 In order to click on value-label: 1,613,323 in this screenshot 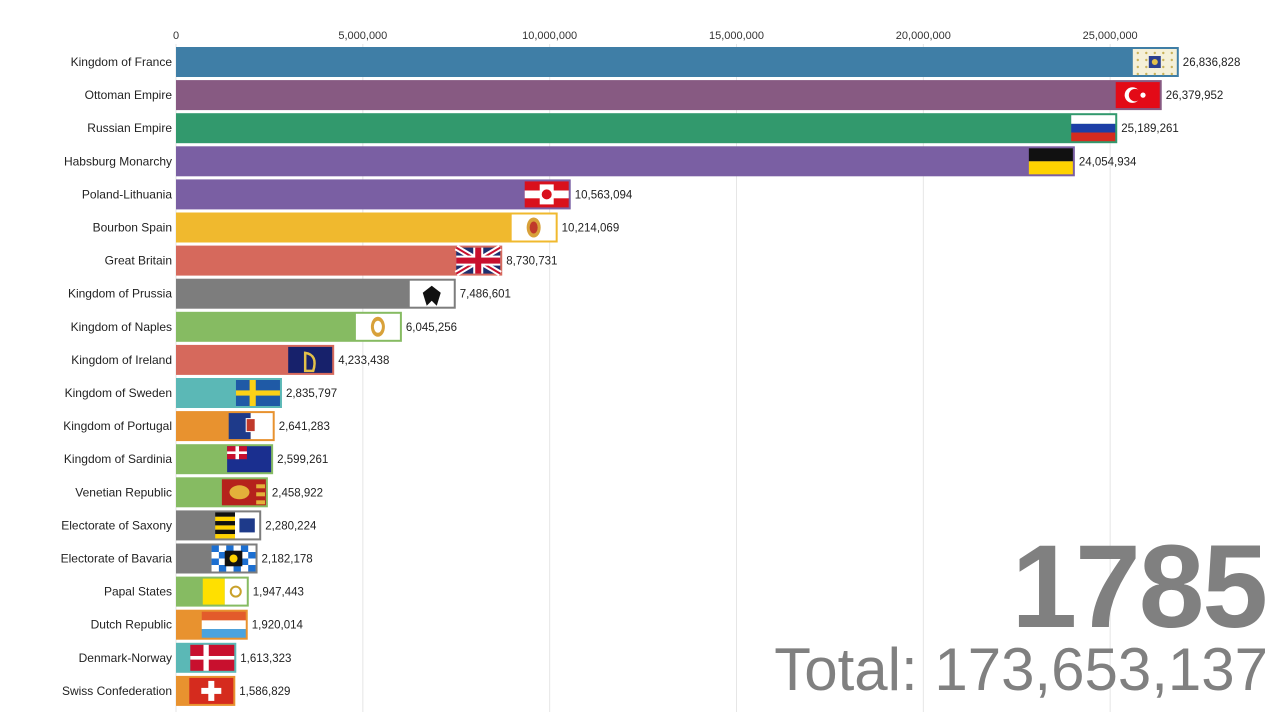, I will do `click(265, 659)`.